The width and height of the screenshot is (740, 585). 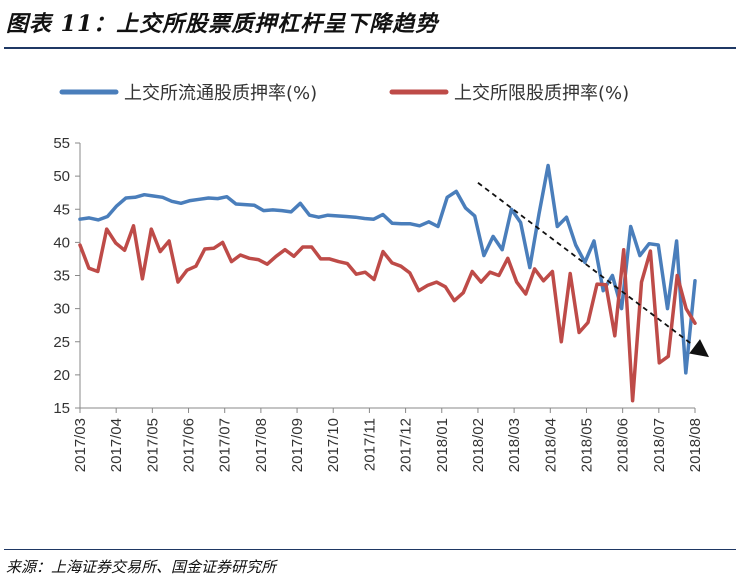 I want to click on x-tick-label: 2018/04, so click(x=550, y=445).